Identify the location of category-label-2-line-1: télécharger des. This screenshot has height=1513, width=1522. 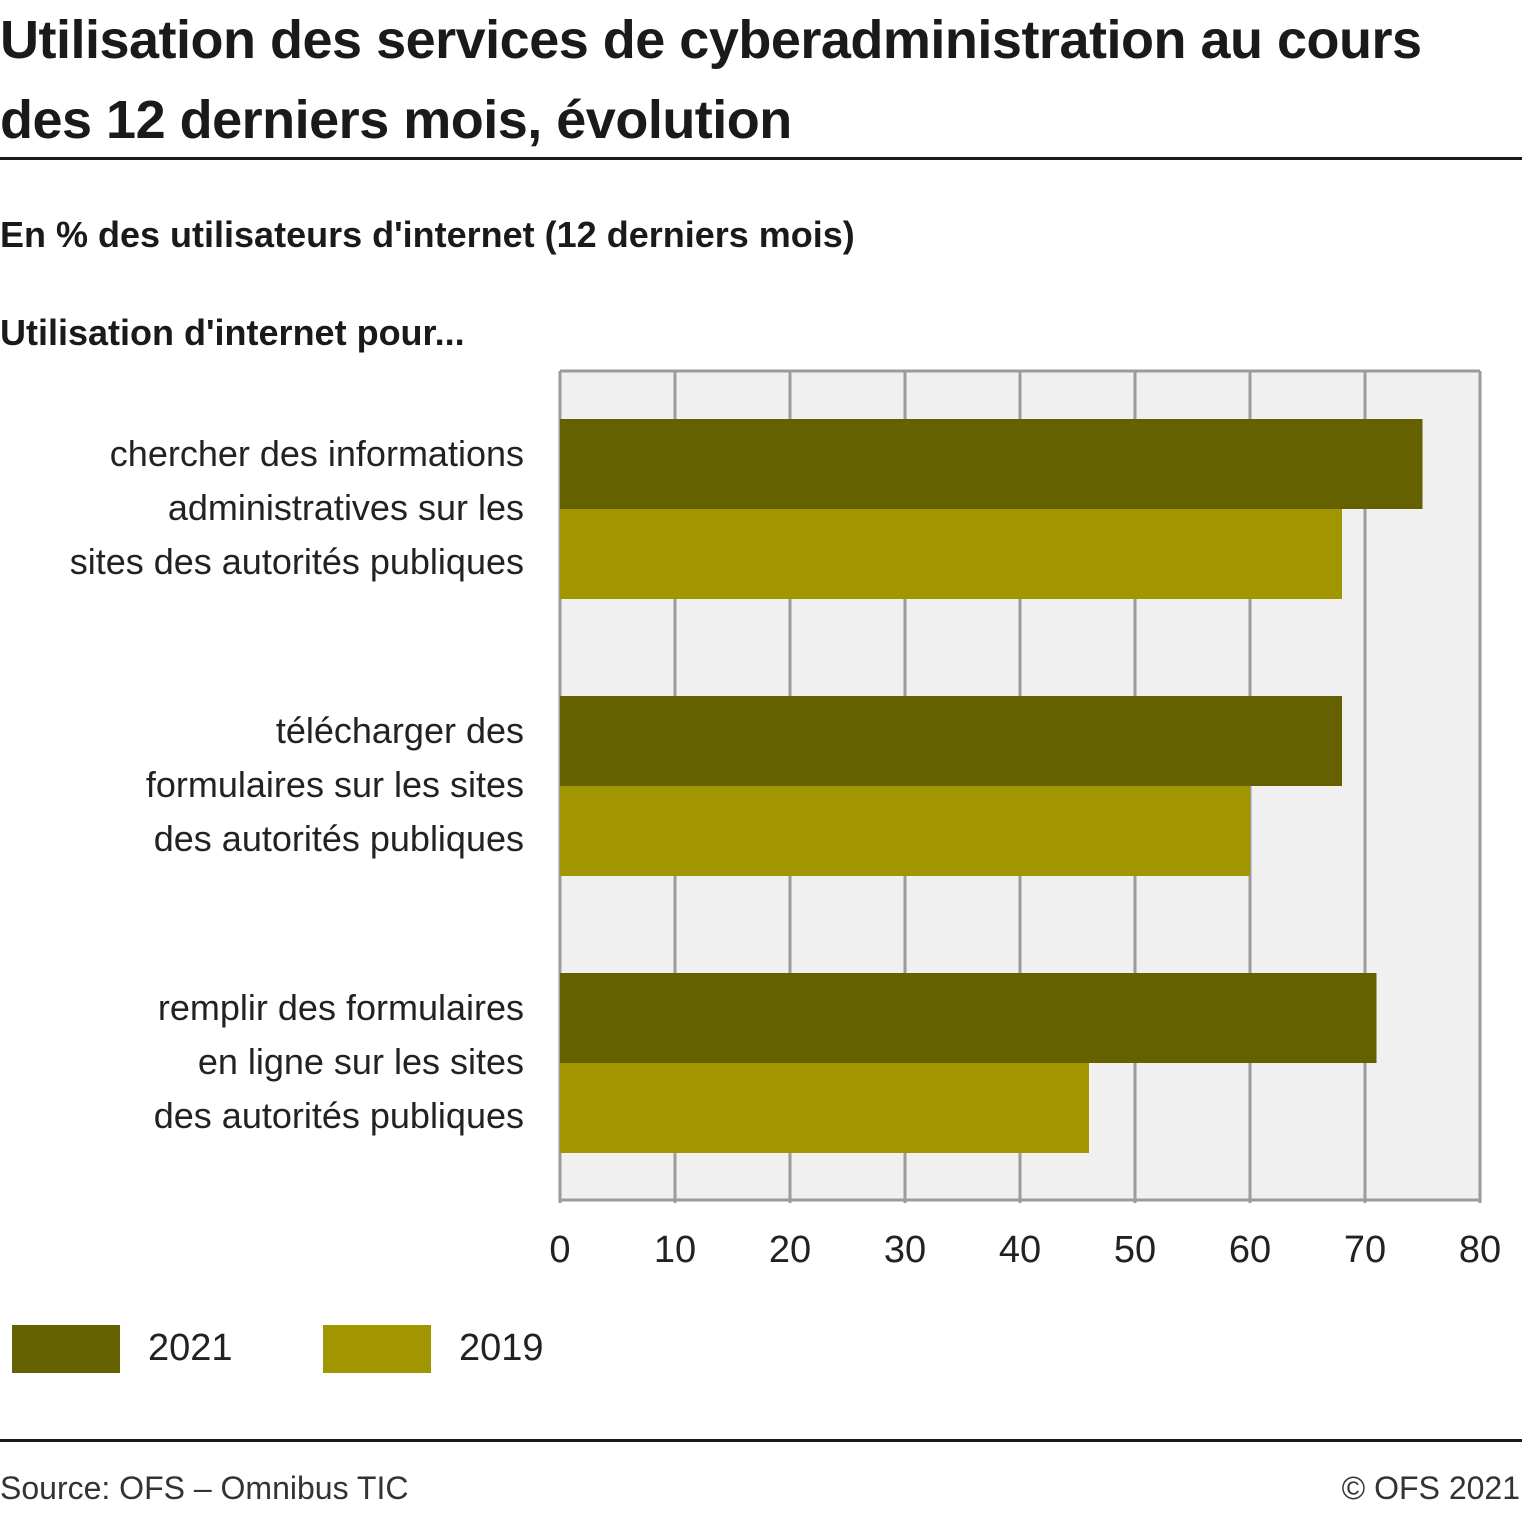
(399, 730).